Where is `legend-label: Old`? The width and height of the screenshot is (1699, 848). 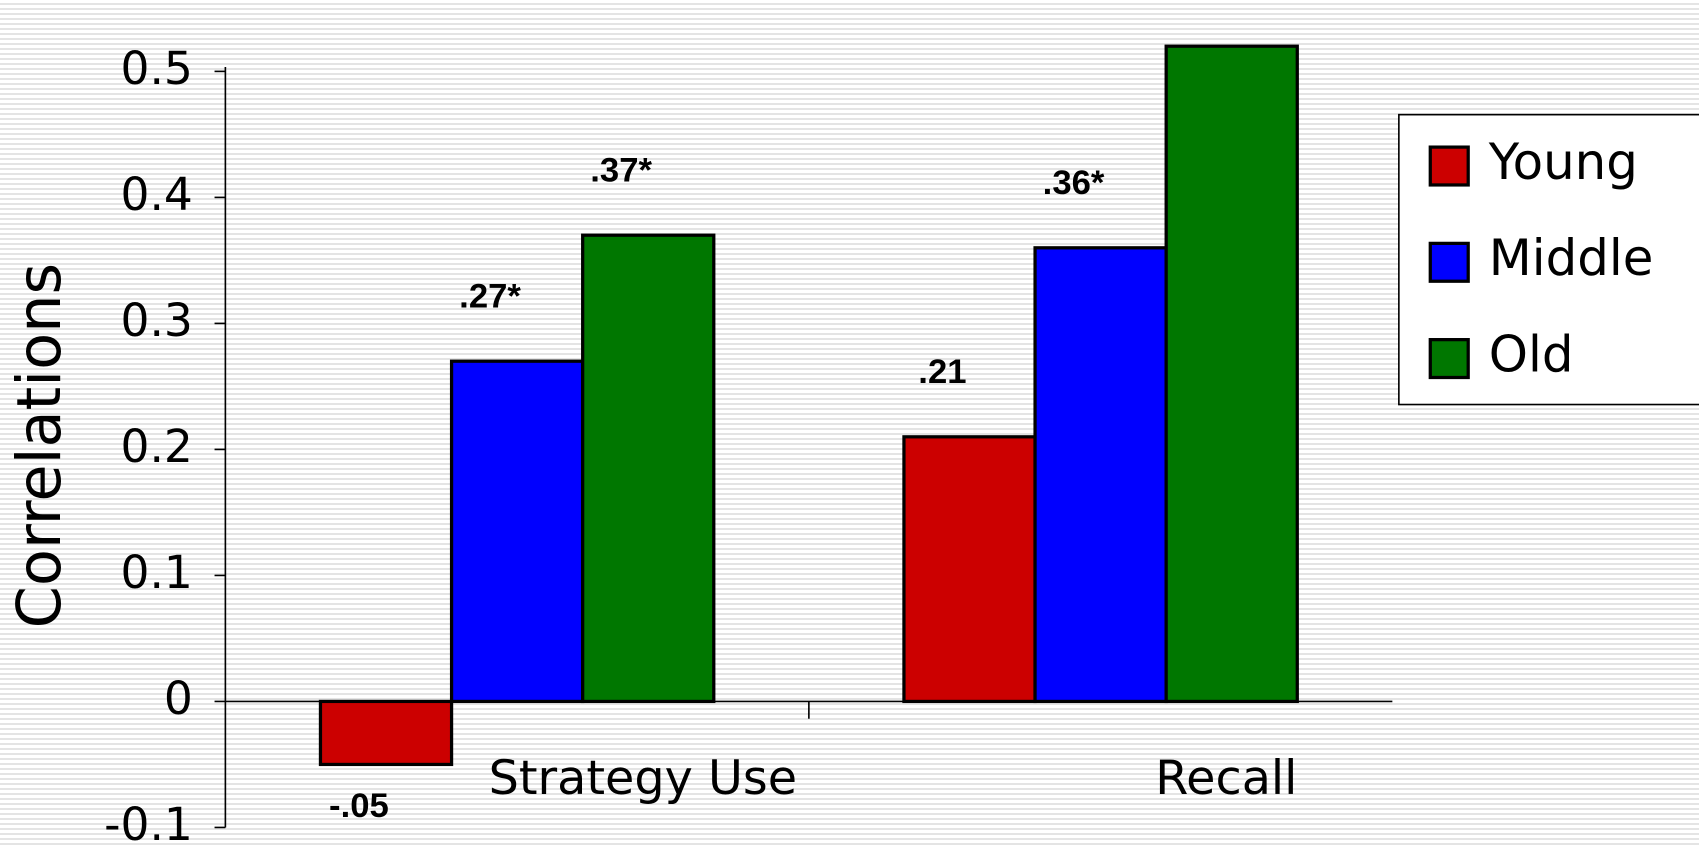 legend-label: Old is located at coordinates (1531, 355).